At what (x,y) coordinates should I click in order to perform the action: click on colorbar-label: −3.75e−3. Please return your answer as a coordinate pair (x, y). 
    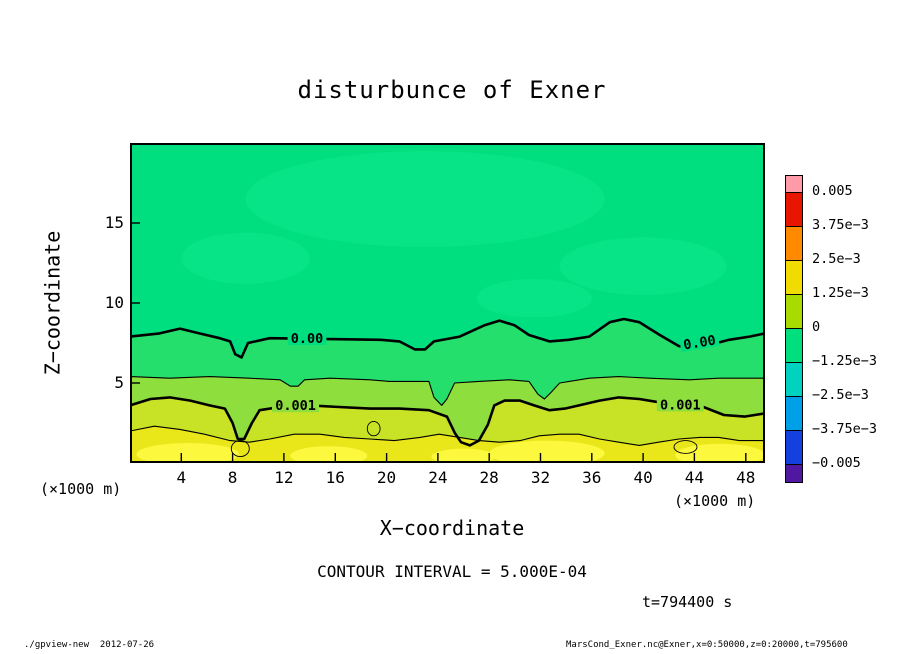
    Looking at the image, I should click on (845, 429).